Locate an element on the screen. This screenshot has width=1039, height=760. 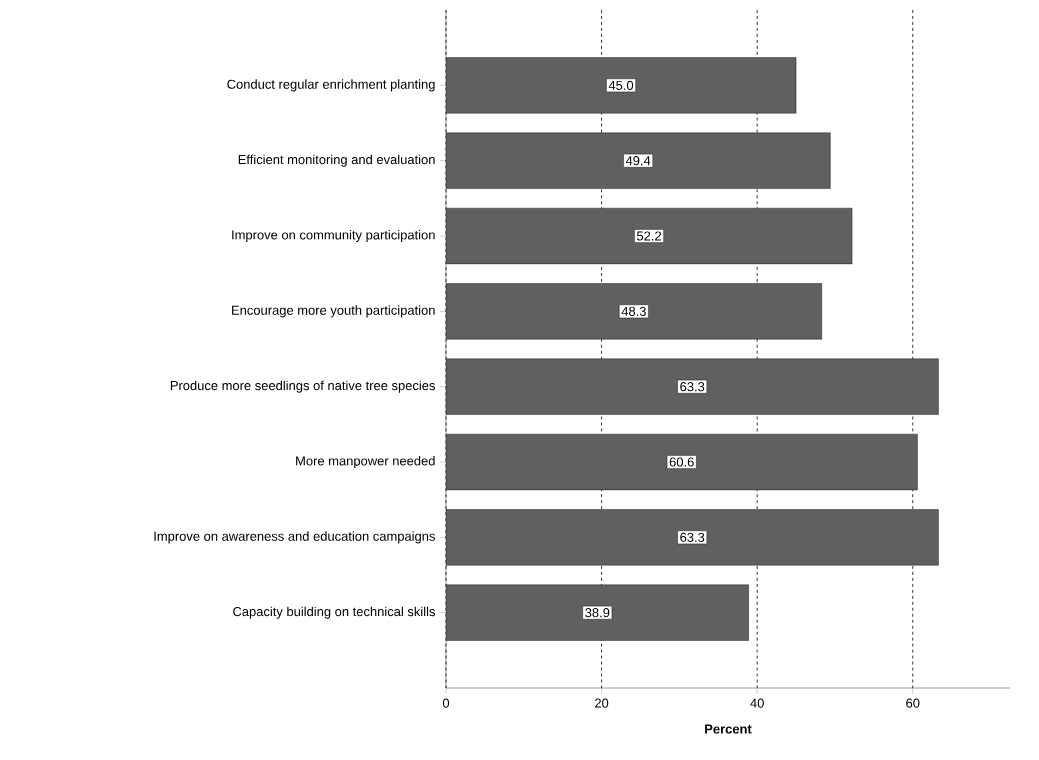
data-label: 60.6 is located at coordinates (681, 462).